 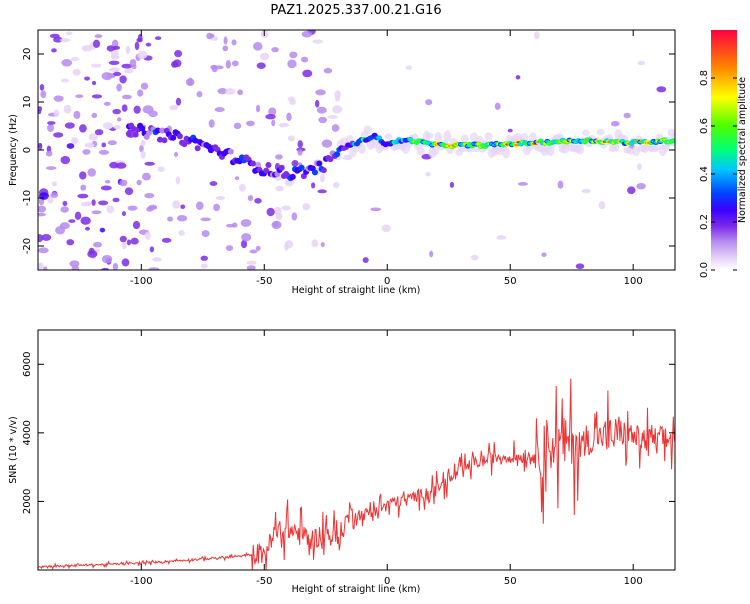 I want to click on y-tick-label: 6000, so click(x=27, y=364).